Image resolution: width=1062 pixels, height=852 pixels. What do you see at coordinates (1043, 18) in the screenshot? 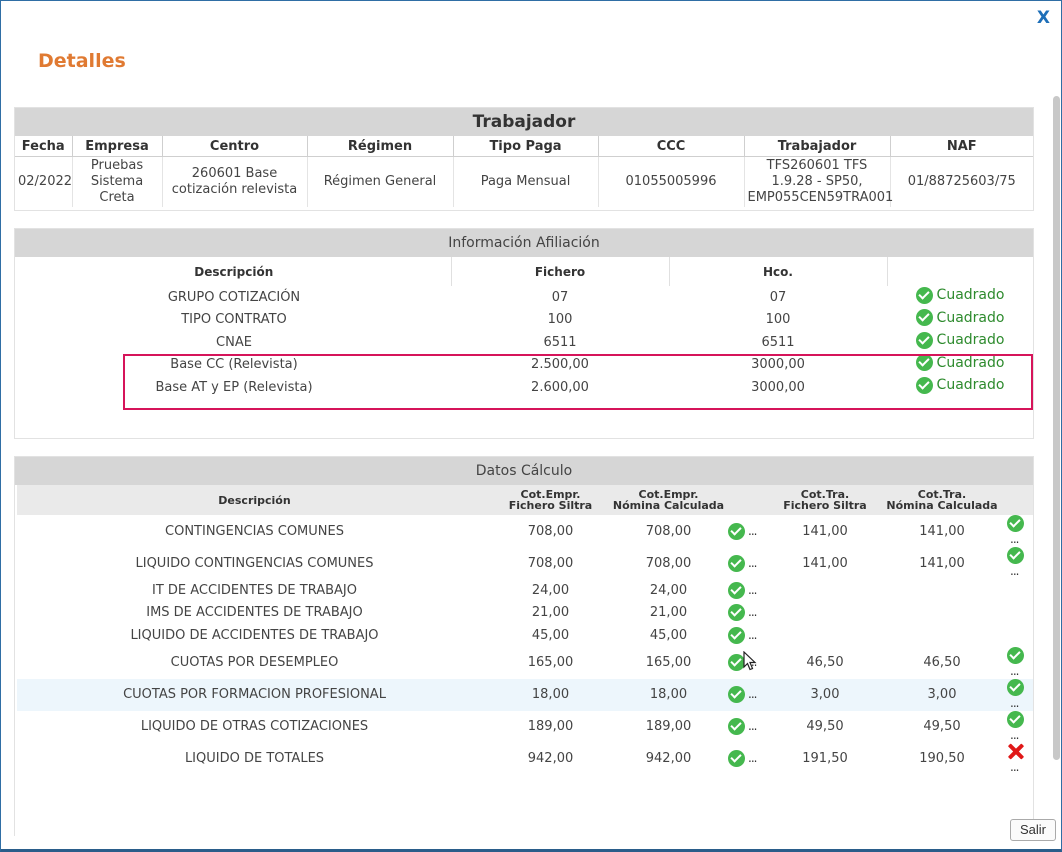
I see `close-button: X` at bounding box center [1043, 18].